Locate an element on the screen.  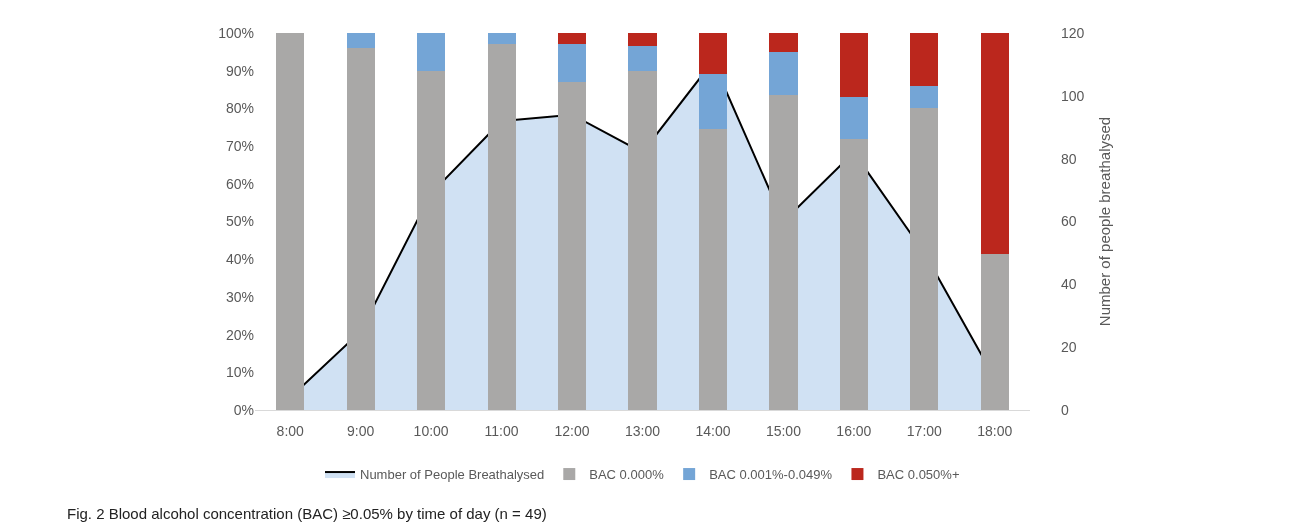
x-tick-label: 18:00 is located at coordinates (995, 430).